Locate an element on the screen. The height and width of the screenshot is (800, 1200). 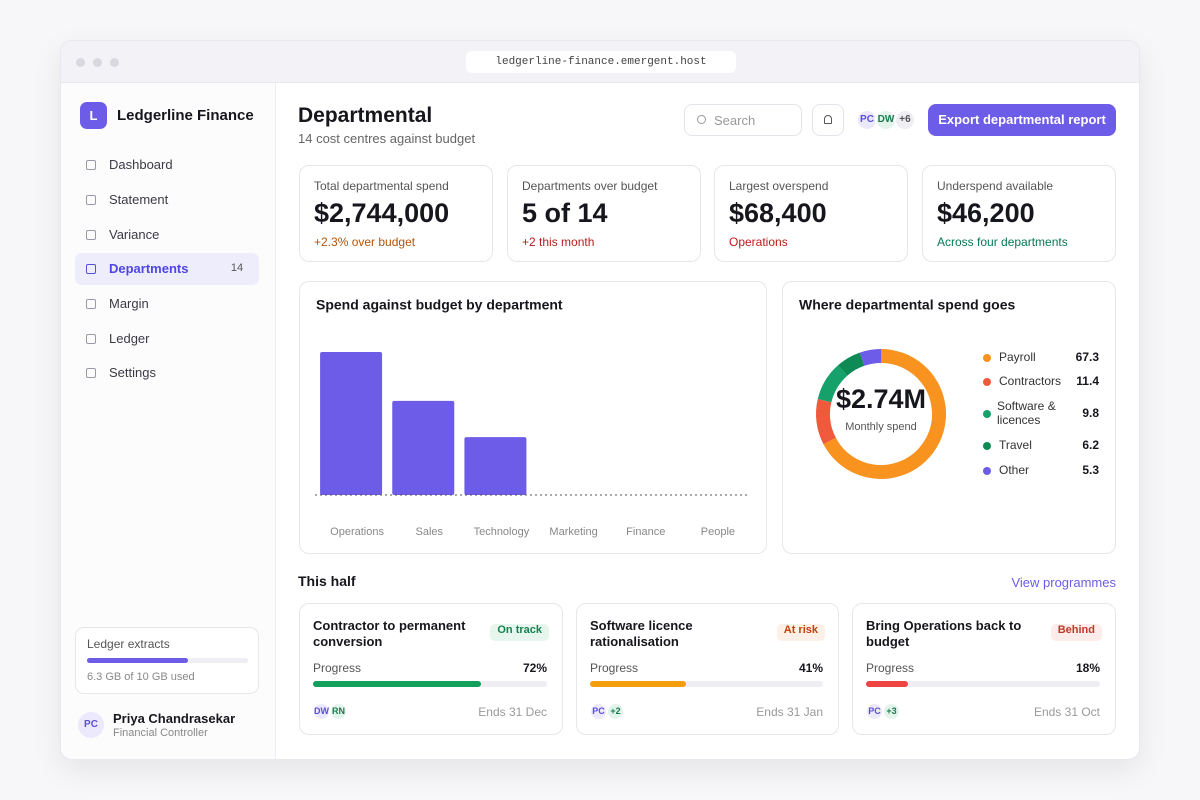
programme-title: Bring Operations back to budget is located at coordinates (944, 633).